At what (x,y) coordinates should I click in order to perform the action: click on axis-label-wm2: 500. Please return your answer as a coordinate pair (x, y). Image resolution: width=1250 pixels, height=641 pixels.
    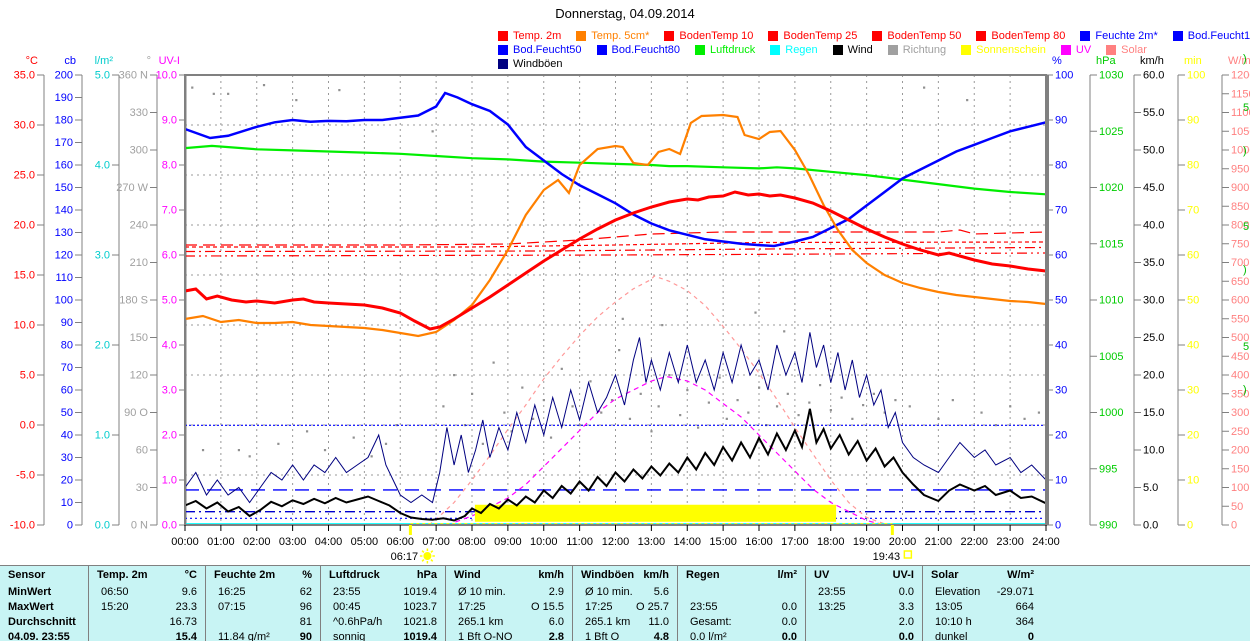
    Looking at the image, I should click on (1240, 338).